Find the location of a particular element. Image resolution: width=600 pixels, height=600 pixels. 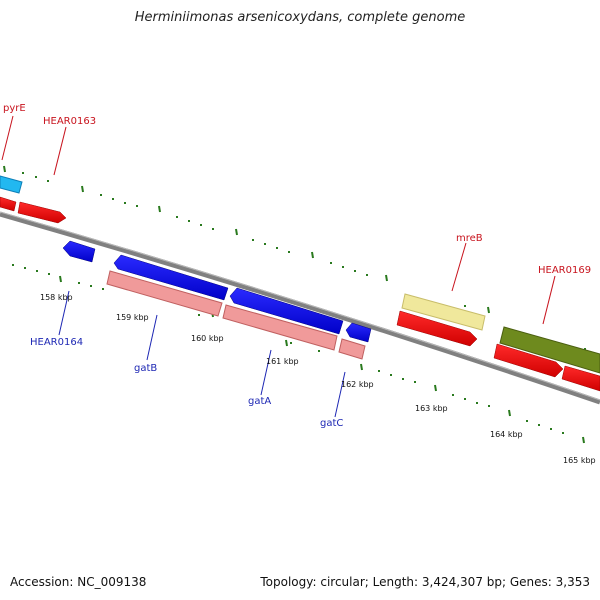

gene-HEAR0170-cds is located at coordinates (580, 378).